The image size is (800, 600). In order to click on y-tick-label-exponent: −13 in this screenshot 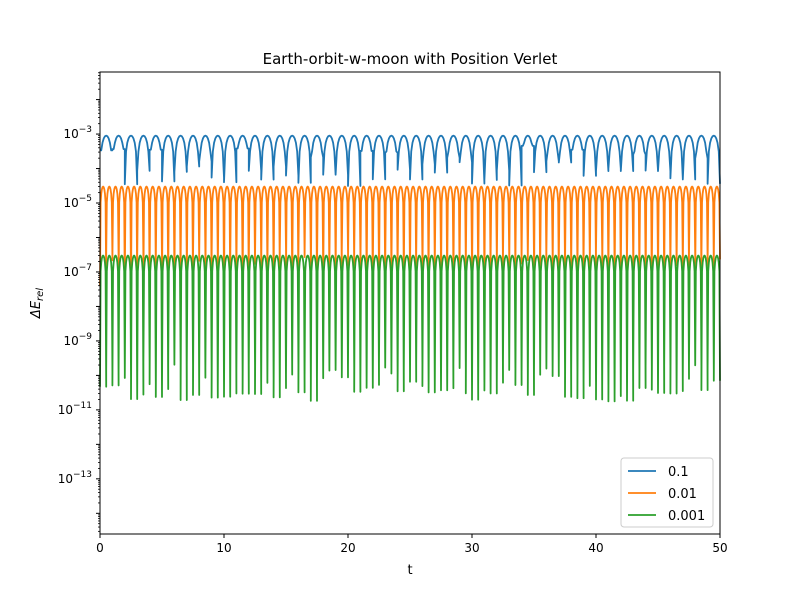, I will do `click(82, 475)`.